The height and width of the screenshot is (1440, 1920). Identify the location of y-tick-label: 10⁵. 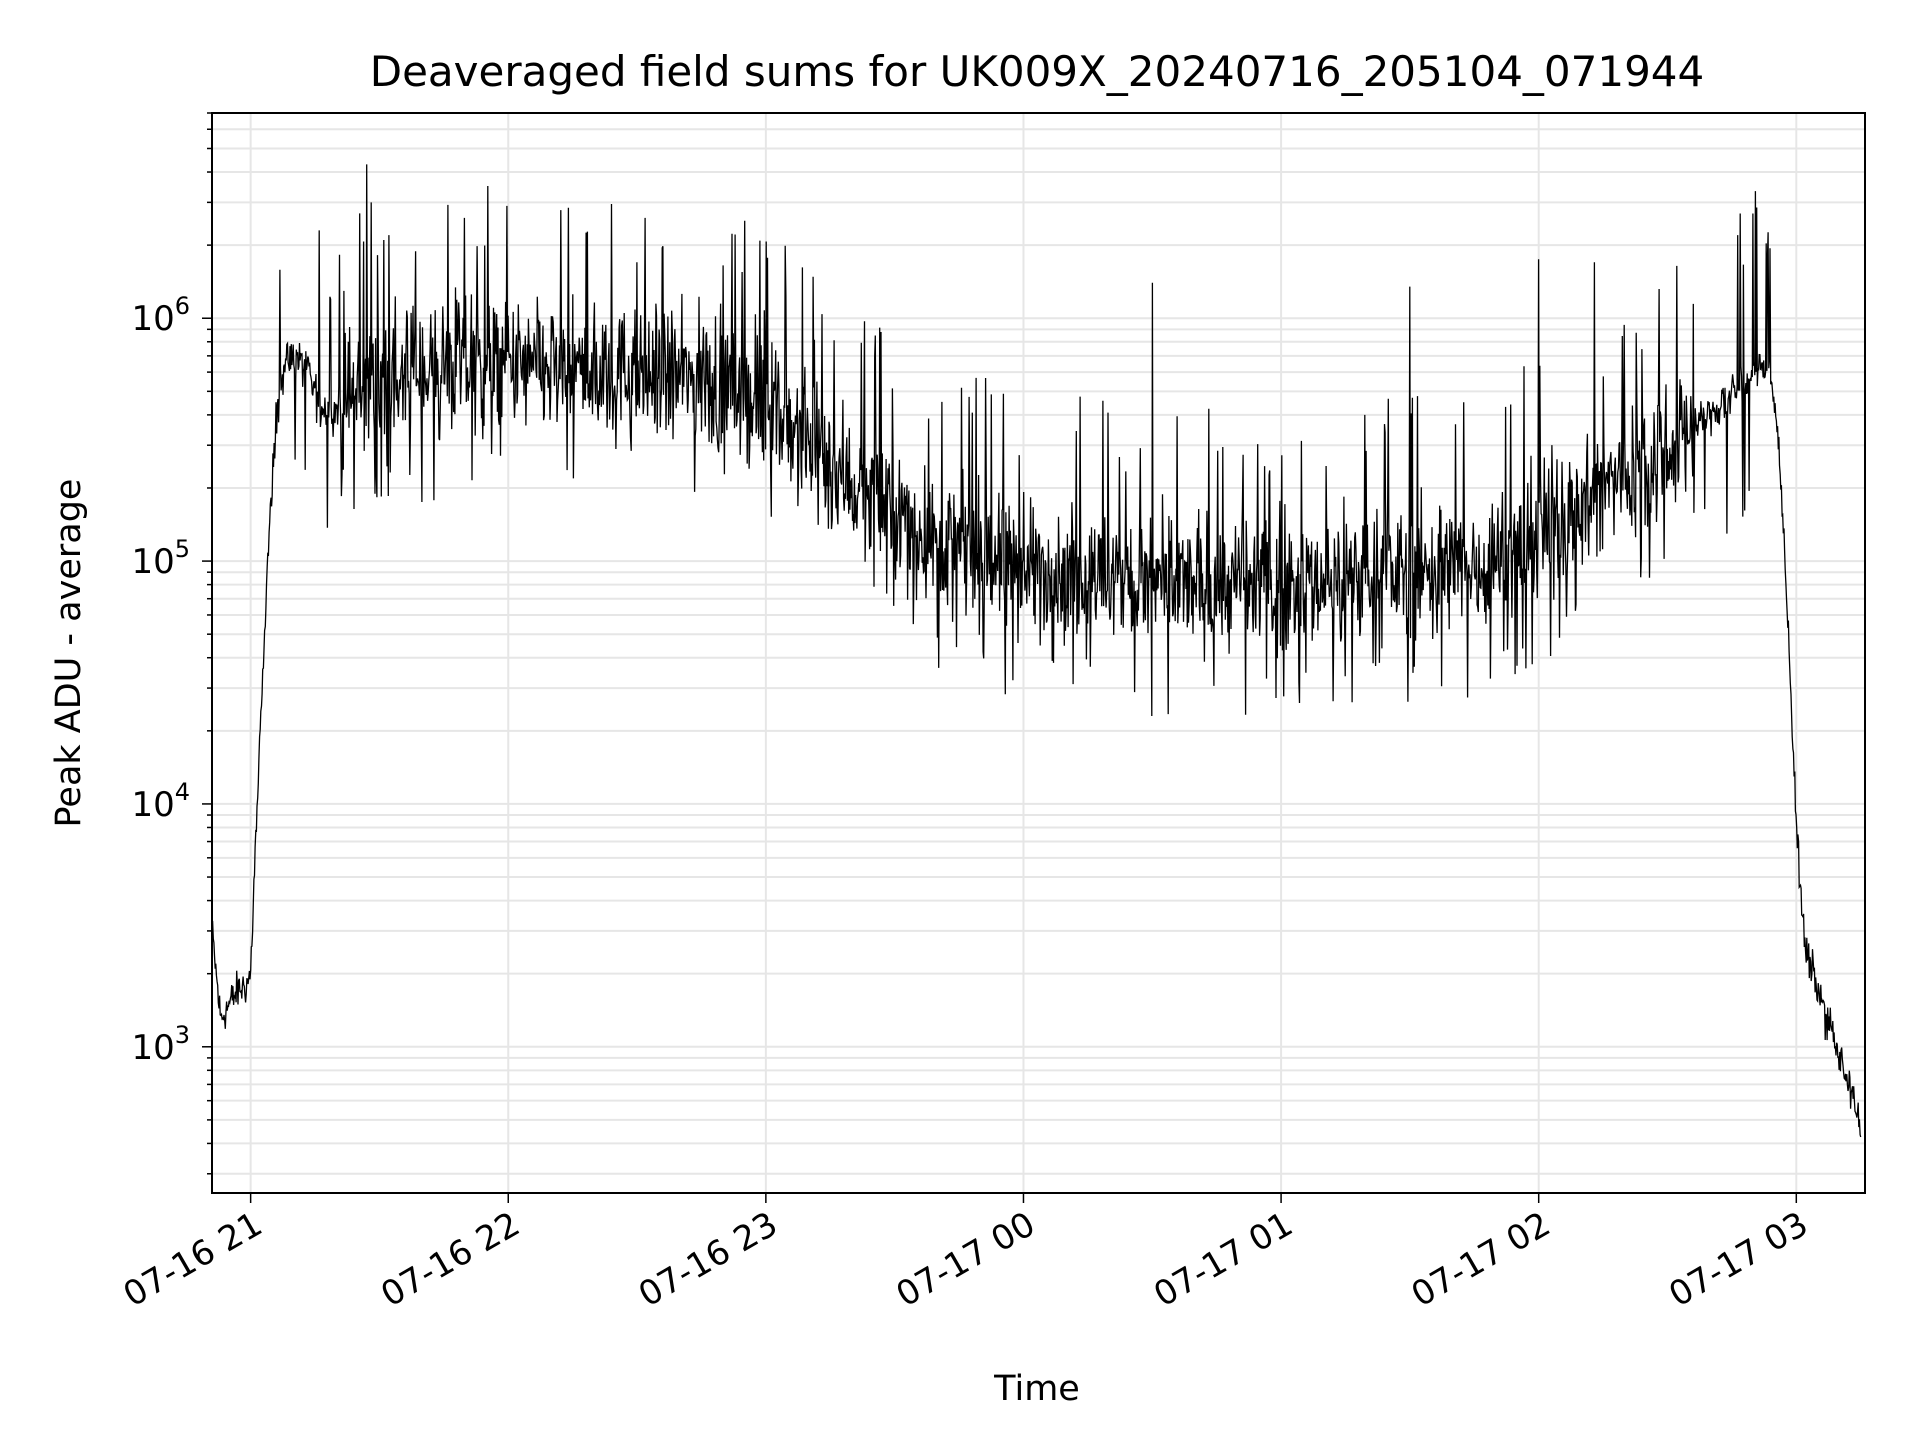
(160, 558).